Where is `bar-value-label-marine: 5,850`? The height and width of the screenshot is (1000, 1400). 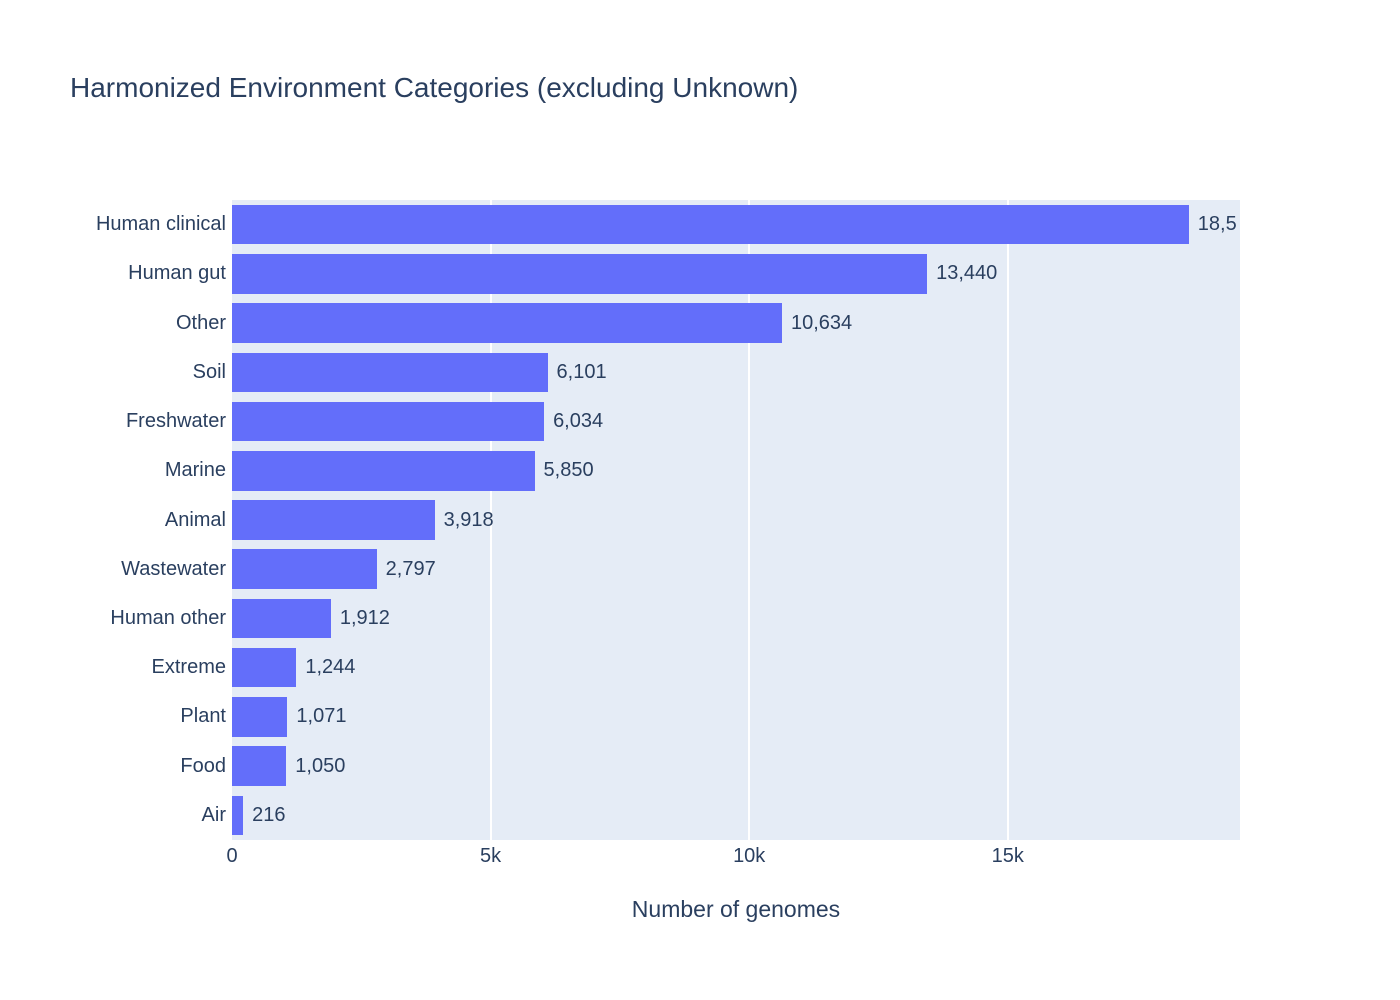
bar-value-label-marine: 5,850 is located at coordinates (568, 470).